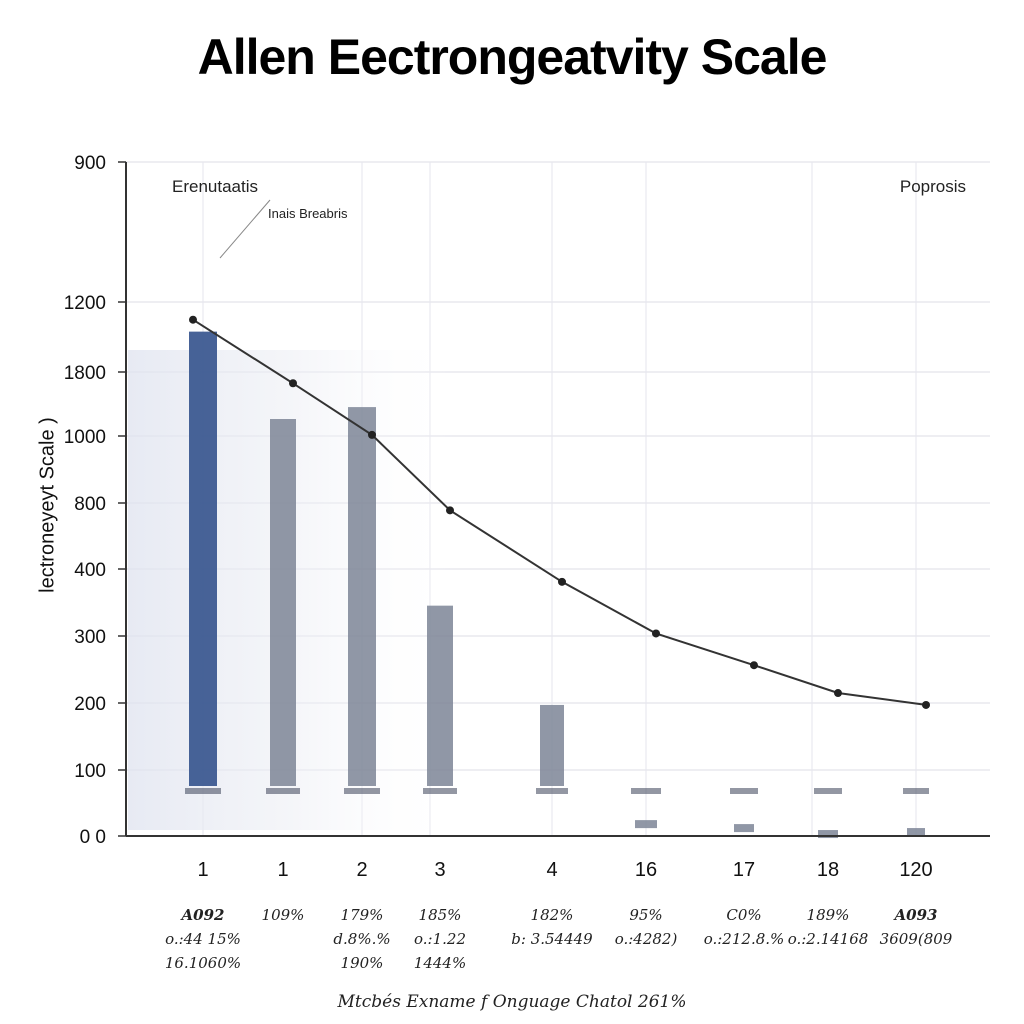 This screenshot has width=1024, height=1024. Describe the element at coordinates (743, 915) in the screenshot. I see `x-sublabel: C0%` at that location.